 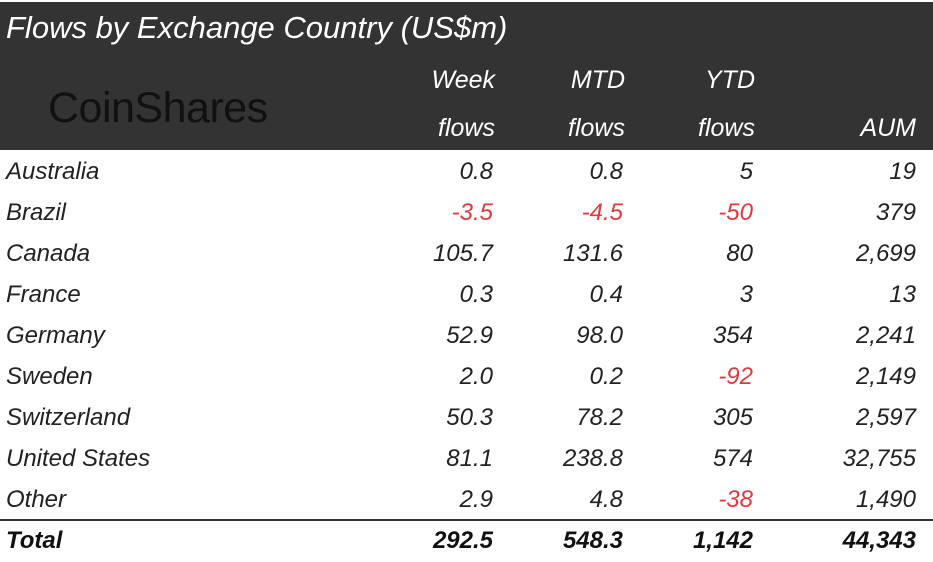 What do you see at coordinates (885, 417) in the screenshot?
I see `aum-cell: 2,597` at bounding box center [885, 417].